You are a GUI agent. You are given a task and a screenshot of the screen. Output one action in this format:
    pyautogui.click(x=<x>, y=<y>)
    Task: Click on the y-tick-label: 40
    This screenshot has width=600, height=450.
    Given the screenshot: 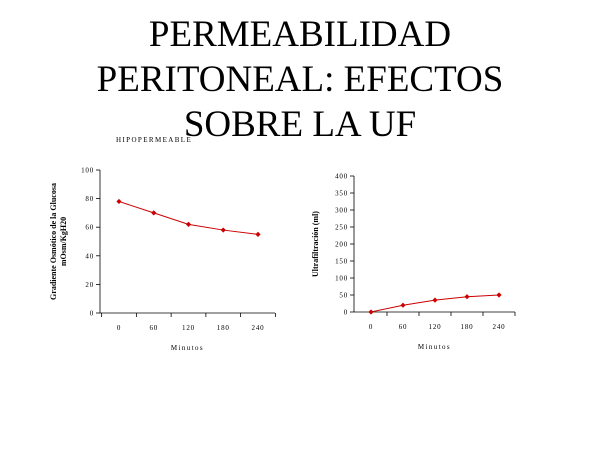 What is the action you would take?
    pyautogui.click(x=89, y=256)
    